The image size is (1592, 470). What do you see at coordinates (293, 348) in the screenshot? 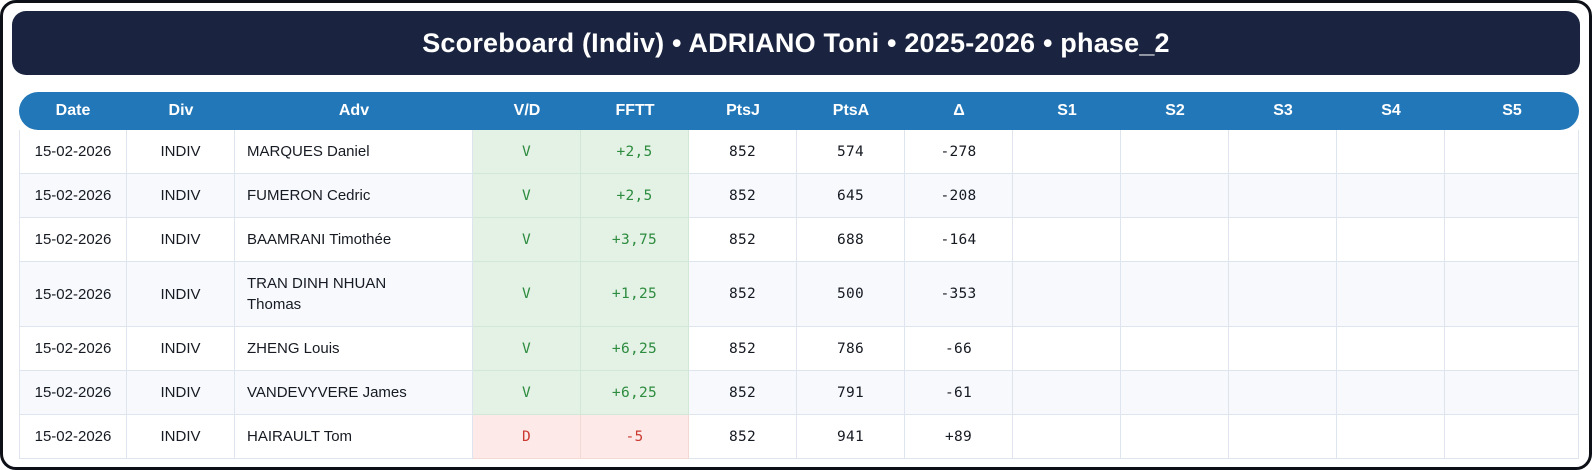
I see `opponent-name: ZHENG Louis` at bounding box center [293, 348].